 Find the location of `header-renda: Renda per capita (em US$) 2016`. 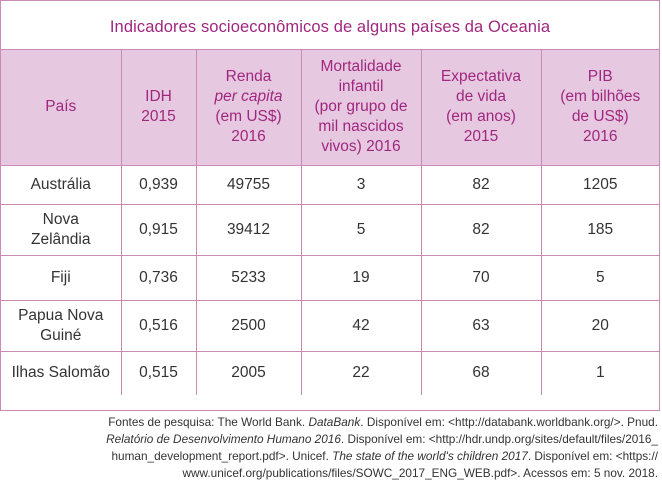

header-renda: Renda per capita (em US$) 2016 is located at coordinates (249, 108).